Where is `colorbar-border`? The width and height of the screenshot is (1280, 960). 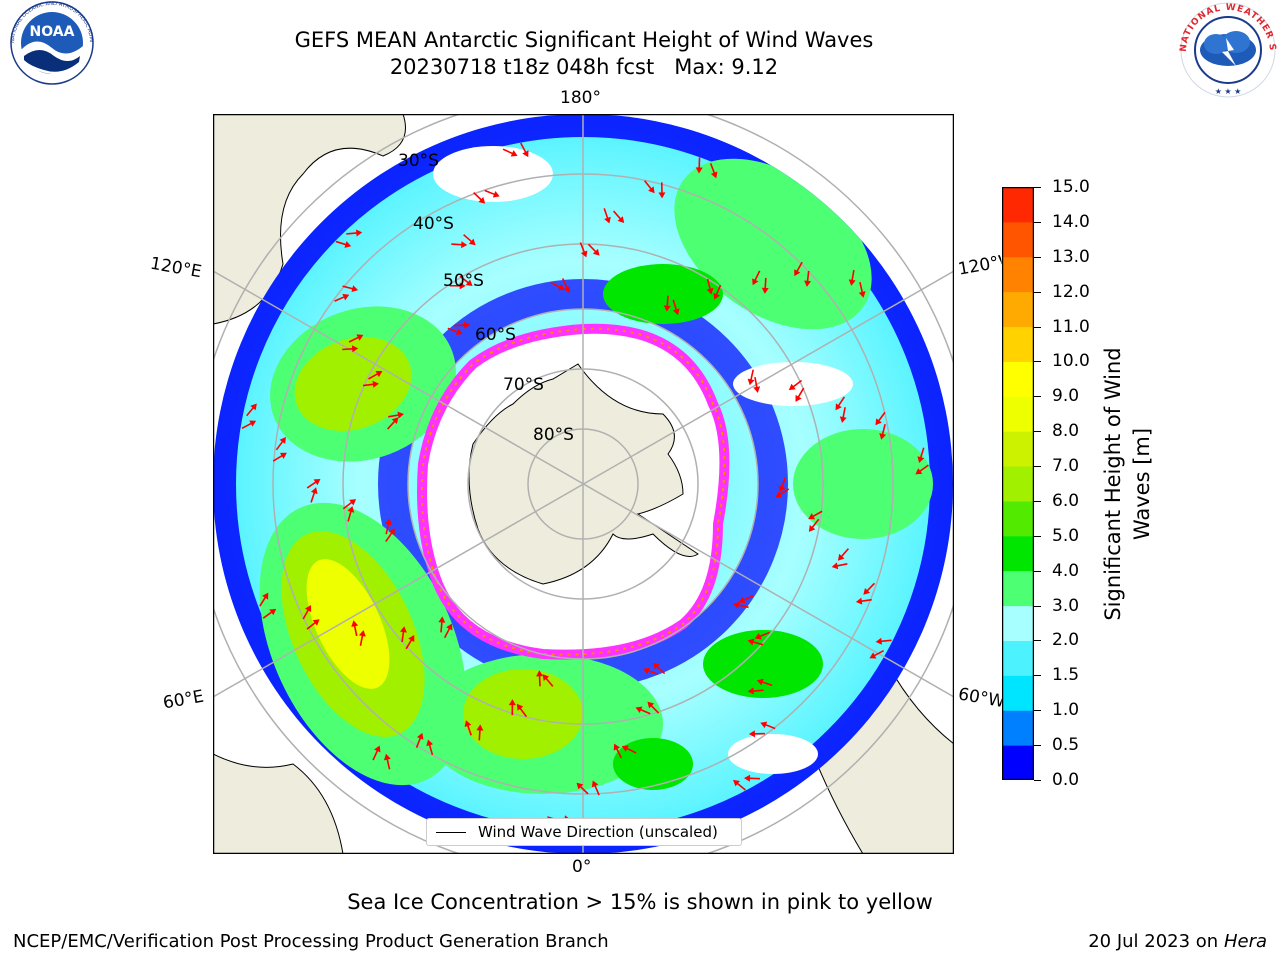
colorbar-border is located at coordinates (1018, 483).